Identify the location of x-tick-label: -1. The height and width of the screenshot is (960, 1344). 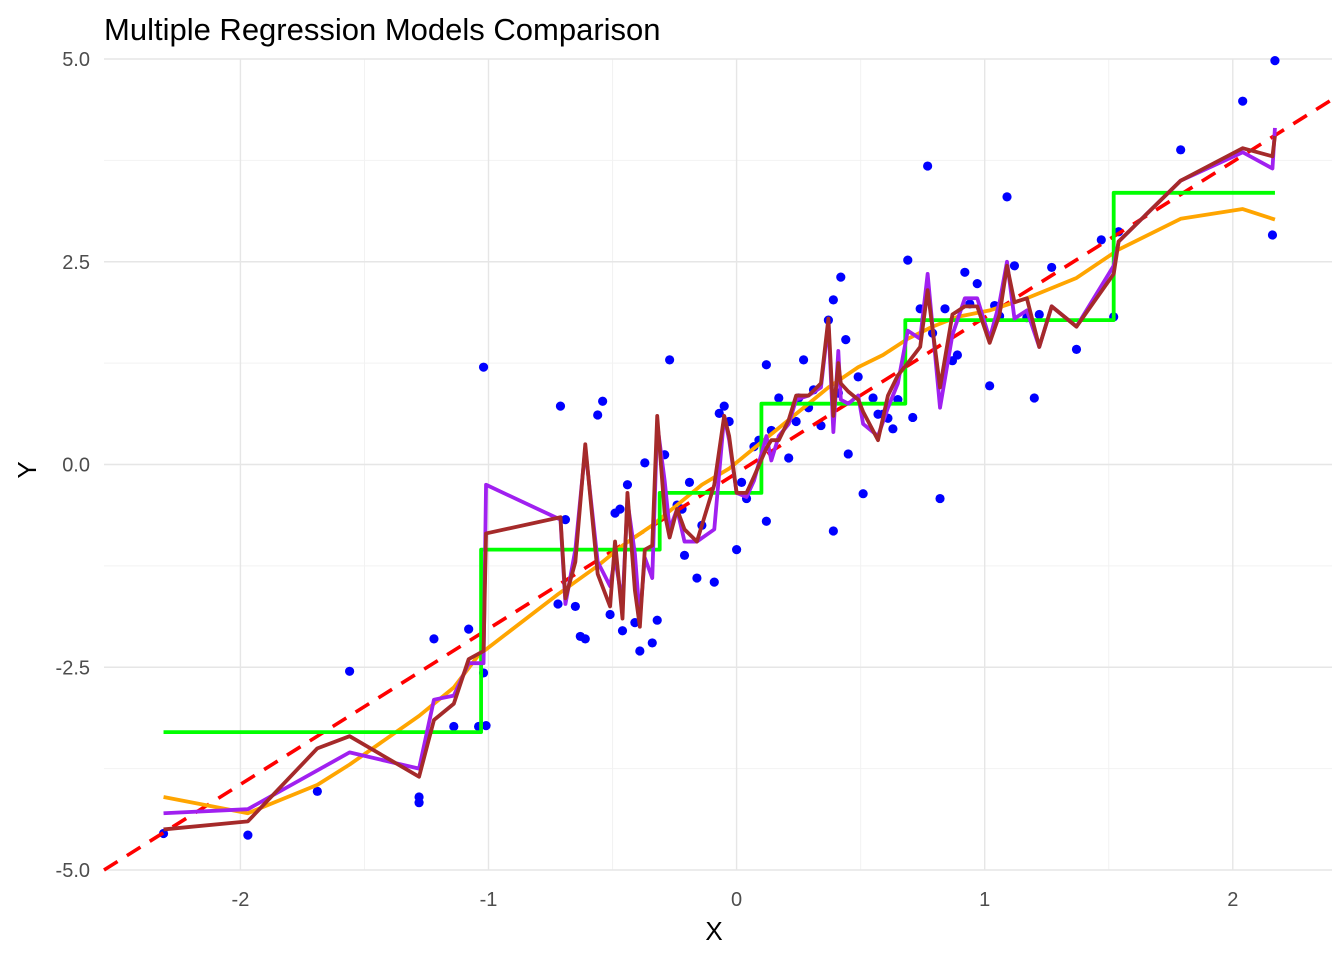
(489, 900).